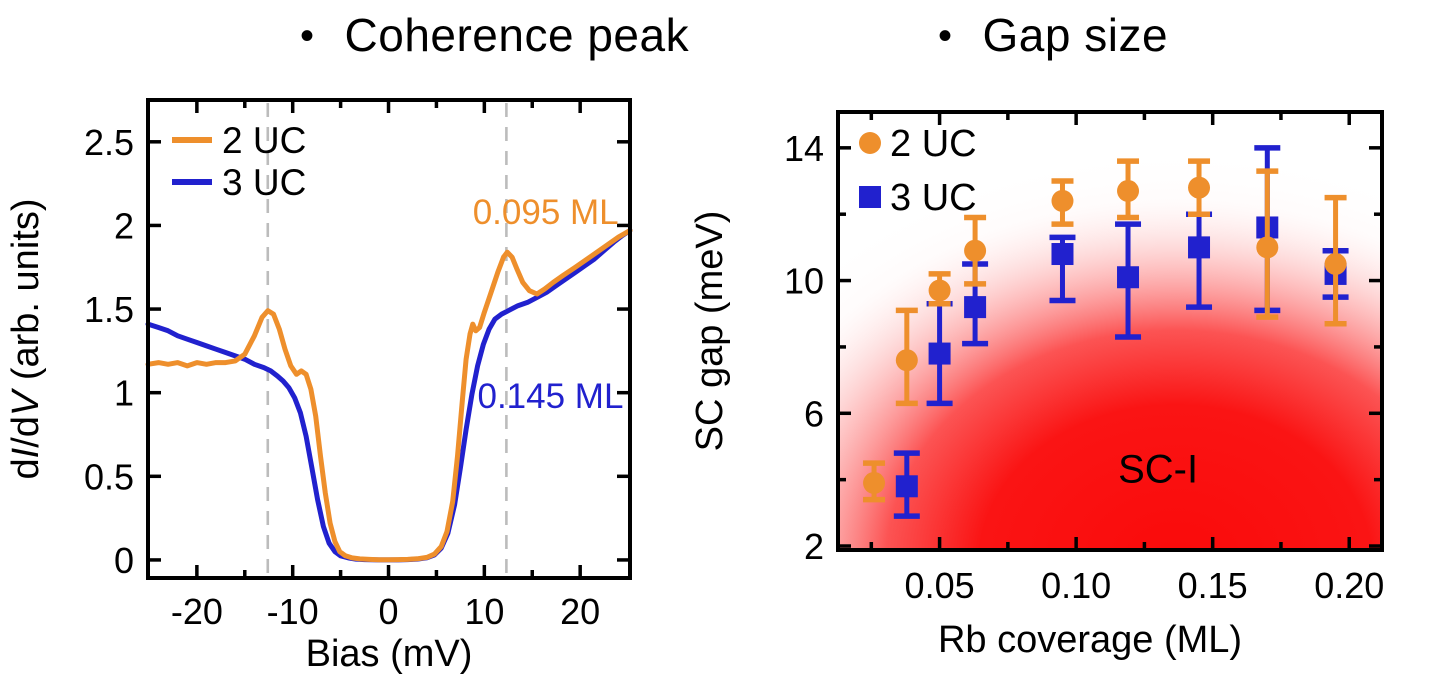  What do you see at coordinates (26, 339) in the screenshot?
I see `y-axis-label: dI/dV (arb. units)` at bounding box center [26, 339].